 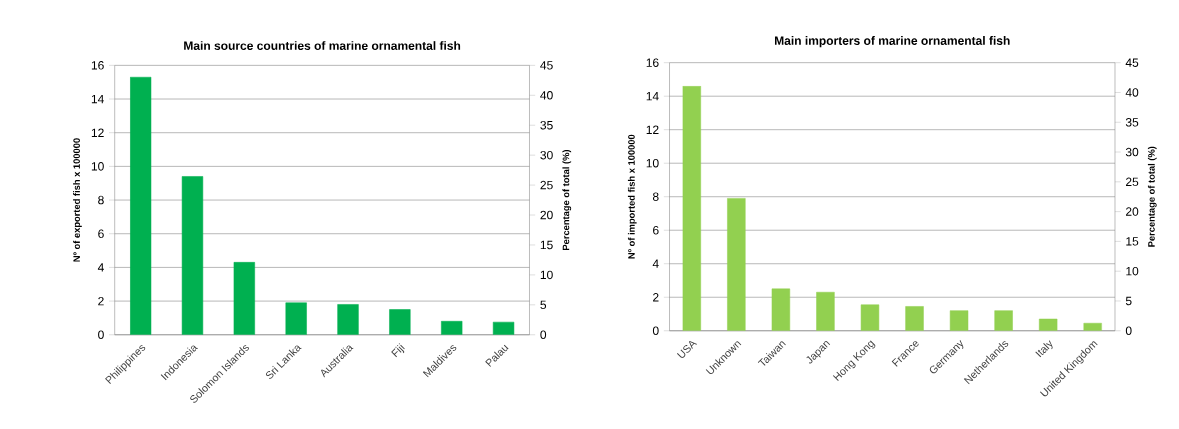 What do you see at coordinates (398, 349) in the screenshot?
I see `x-tick-label: Fiji` at bounding box center [398, 349].